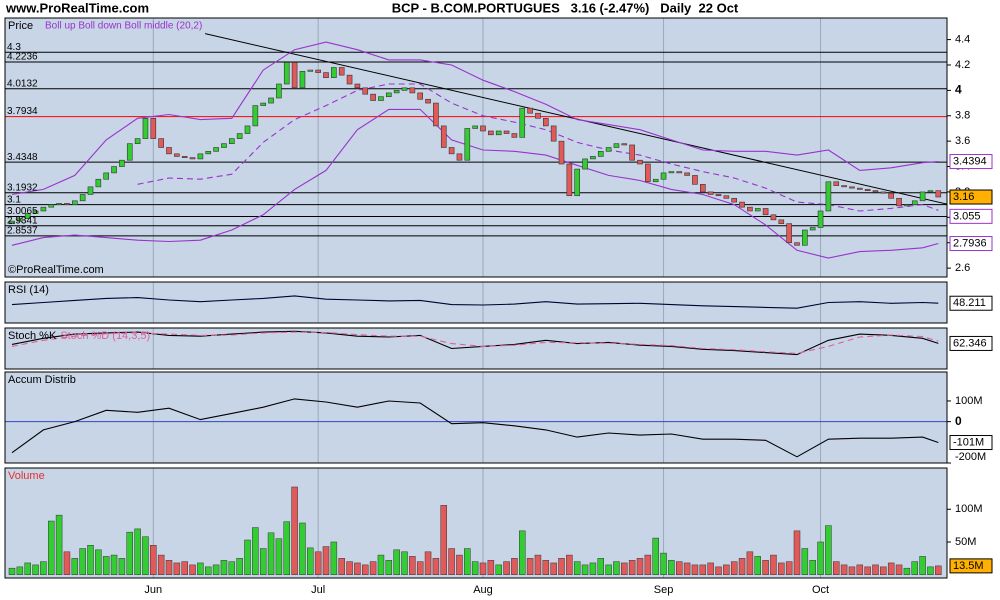 Image resolution: width=1000 pixels, height=600 pixels. Describe the element at coordinates (14, 199) in the screenshot. I see `level-label: 3.1` at that location.